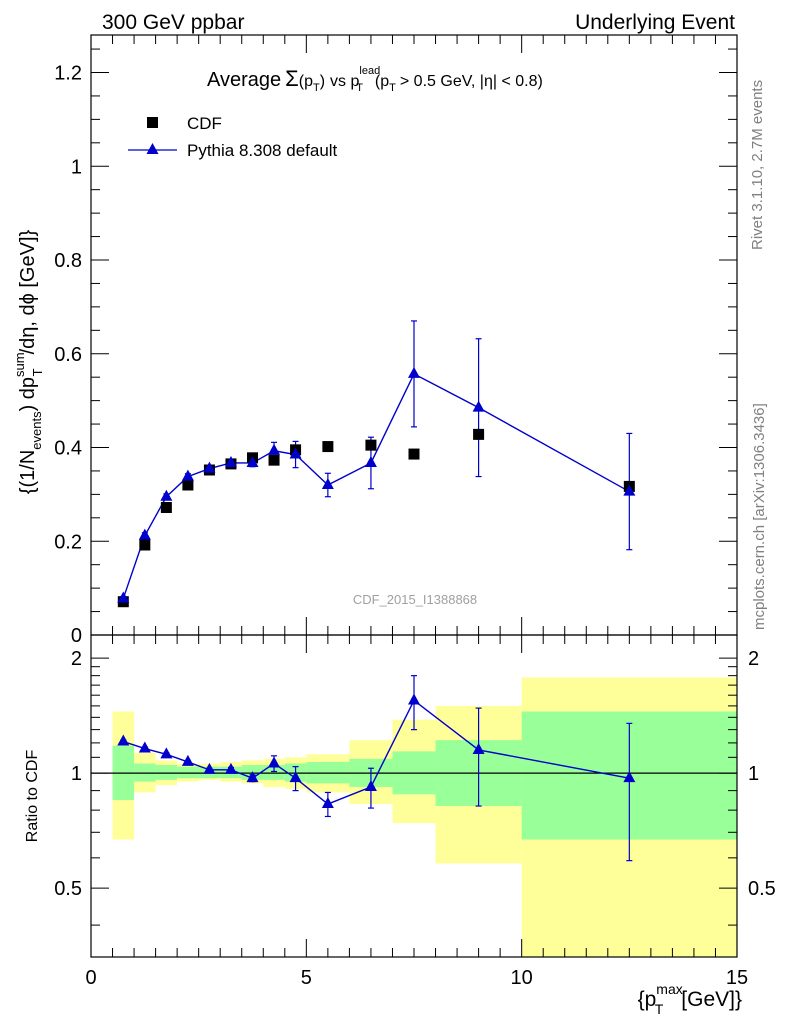 The image size is (786, 1024). Describe the element at coordinates (522, 978) in the screenshot. I see `x-tick-label: 10` at that location.